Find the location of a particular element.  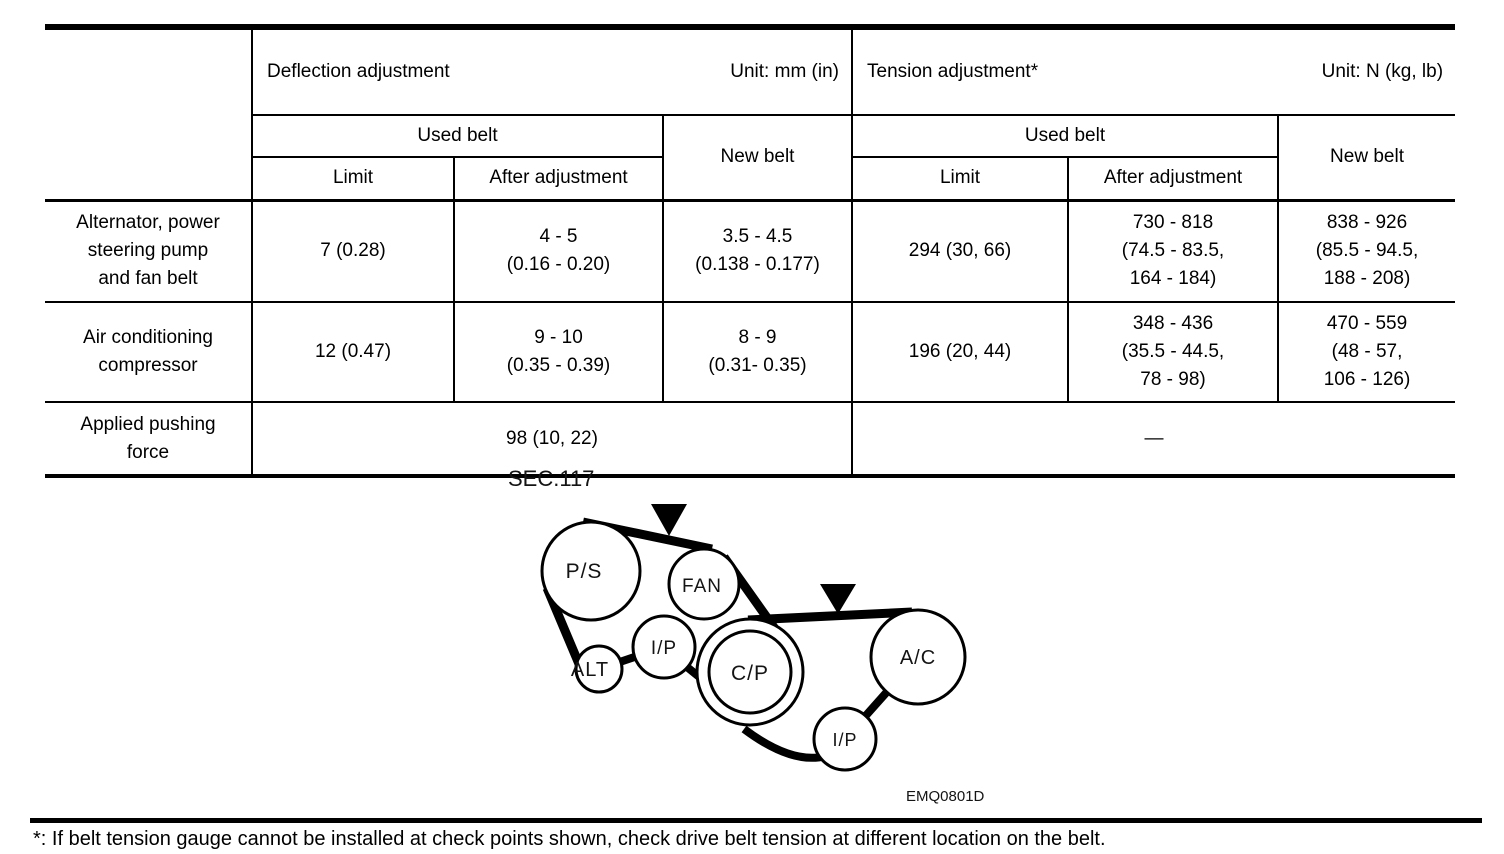

row-label: Air conditioning compressor is located at coordinates (149, 352).